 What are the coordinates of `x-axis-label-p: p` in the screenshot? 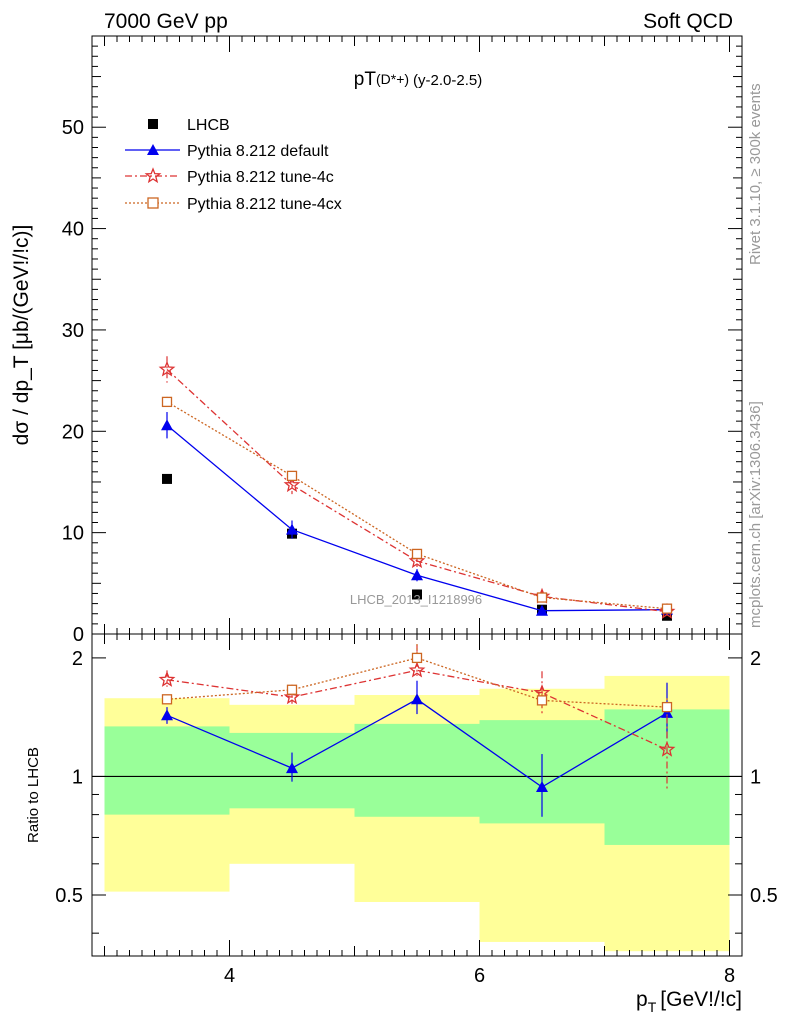 It's located at (642, 999).